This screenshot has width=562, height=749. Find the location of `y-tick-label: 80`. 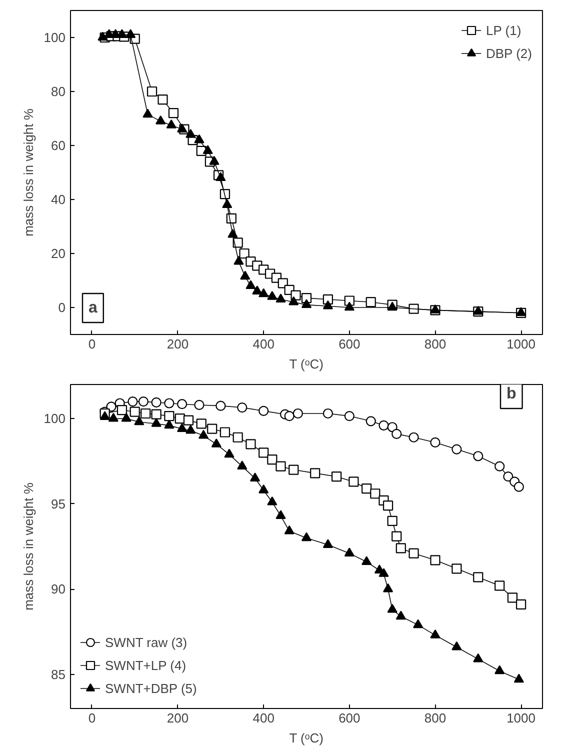

y-tick-label: 80 is located at coordinates (58, 91).